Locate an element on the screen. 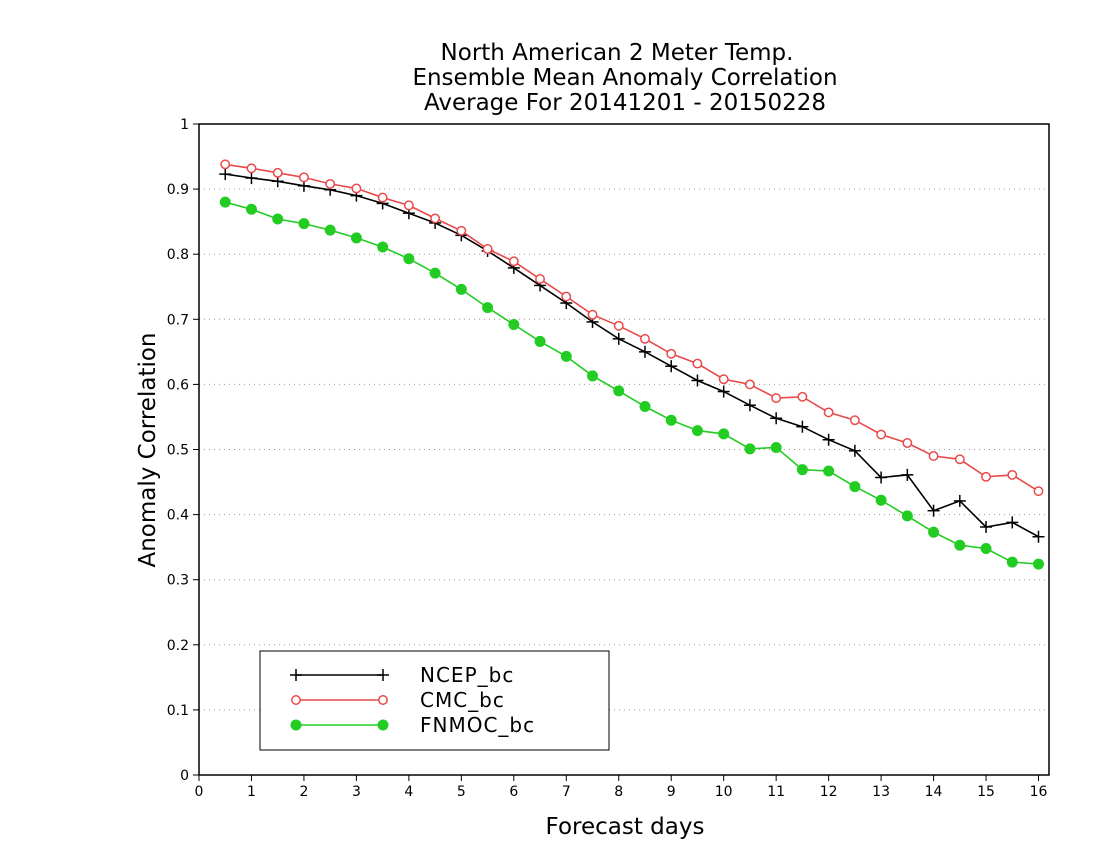 This screenshot has height=850, width=1100. y-tick-label-1: 0.1 is located at coordinates (178, 711).